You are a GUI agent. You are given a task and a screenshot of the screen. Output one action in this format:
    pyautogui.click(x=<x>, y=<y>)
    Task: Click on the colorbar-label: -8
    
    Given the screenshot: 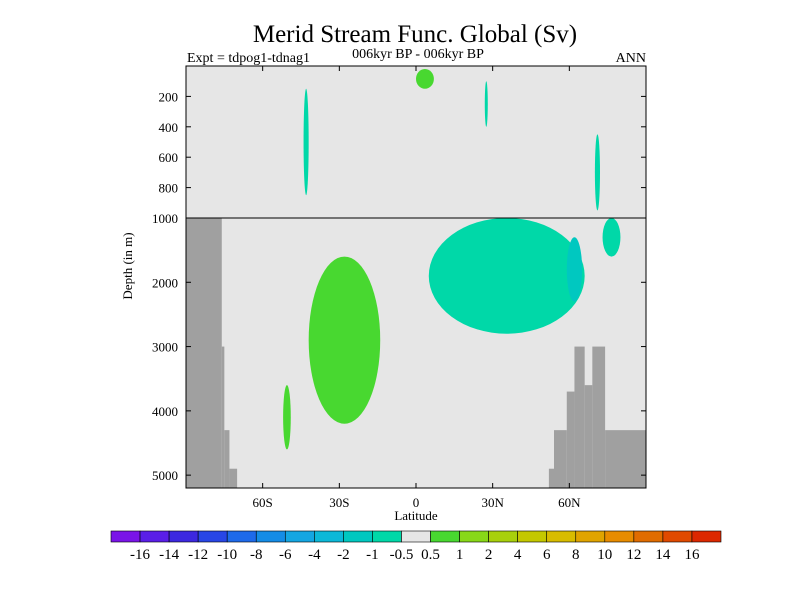 What is the action you would take?
    pyautogui.click(x=256, y=555)
    